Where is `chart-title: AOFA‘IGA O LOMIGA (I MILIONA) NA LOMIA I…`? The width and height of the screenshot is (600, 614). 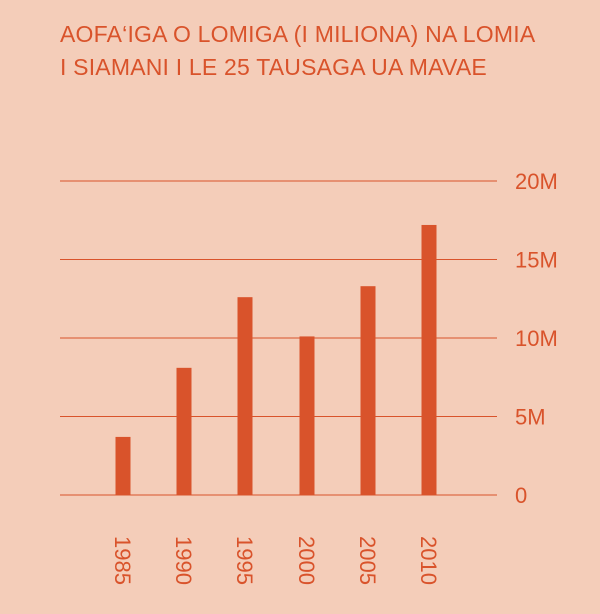
chart-title: AOFA‘IGA O LOMIGA (I MILIONA) NA LOMIA I… is located at coordinates (325, 51).